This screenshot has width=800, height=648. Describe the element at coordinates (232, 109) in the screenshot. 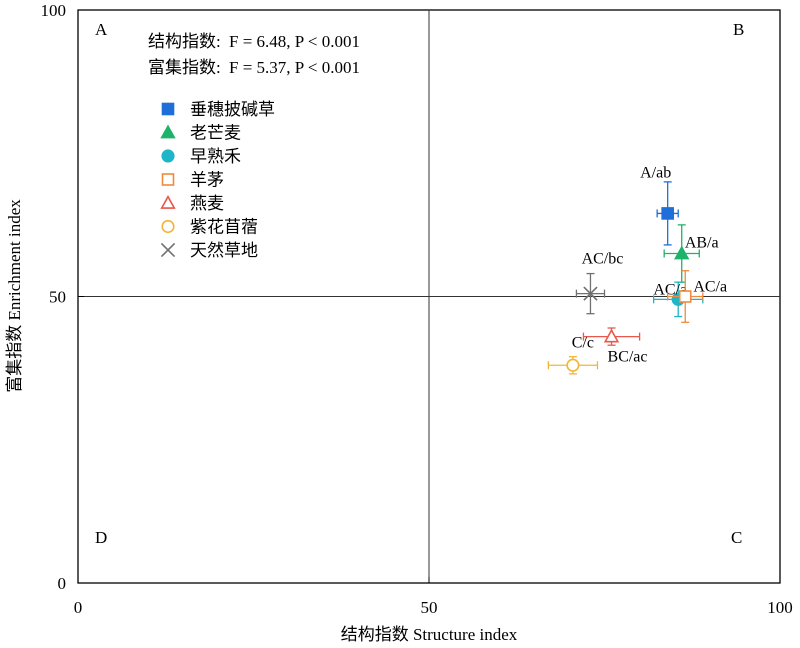

I see `legend-label-0: 垂穗披碱草` at that location.